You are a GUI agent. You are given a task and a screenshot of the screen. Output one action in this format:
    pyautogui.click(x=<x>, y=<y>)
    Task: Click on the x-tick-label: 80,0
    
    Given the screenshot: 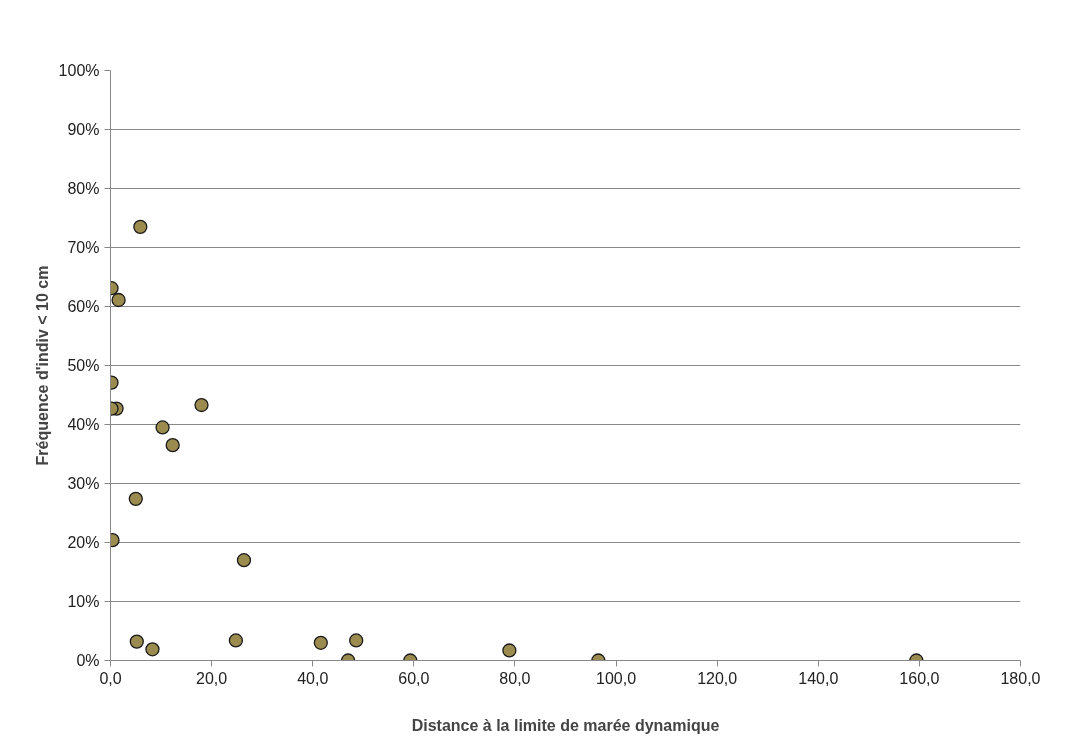 What is the action you would take?
    pyautogui.click(x=515, y=678)
    